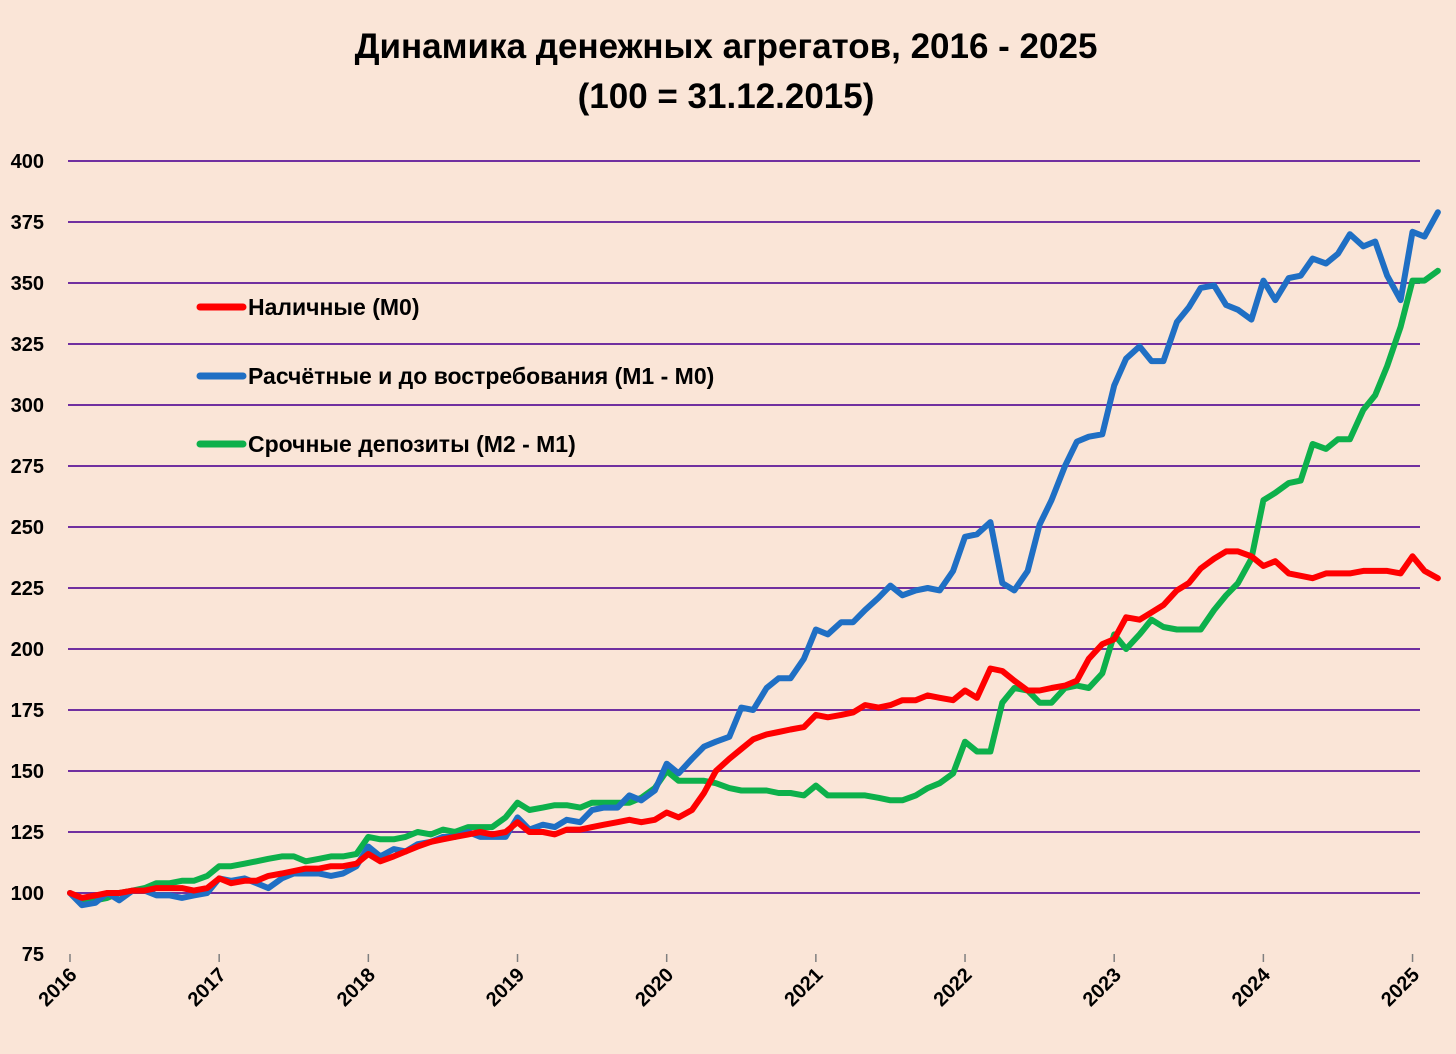 The image size is (1456, 1054). I want to click on y-tick-label: 350, so click(27, 284).